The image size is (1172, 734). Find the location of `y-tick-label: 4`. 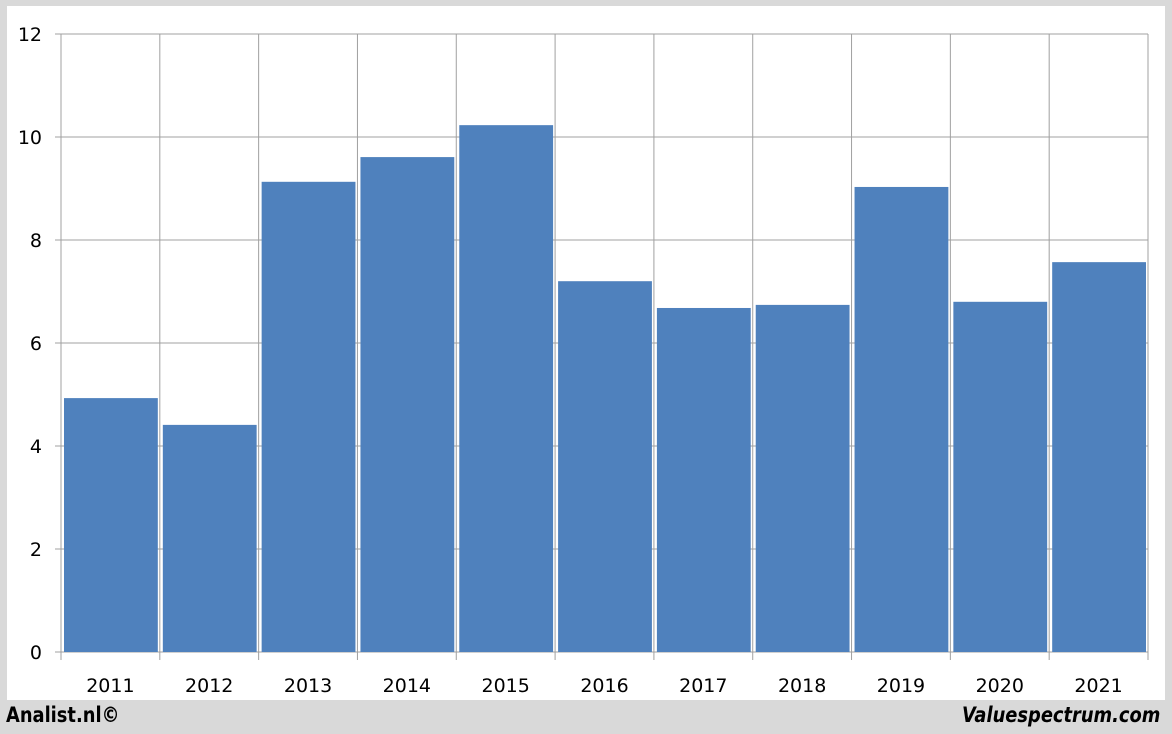

y-tick-label: 4 is located at coordinates (36, 447).